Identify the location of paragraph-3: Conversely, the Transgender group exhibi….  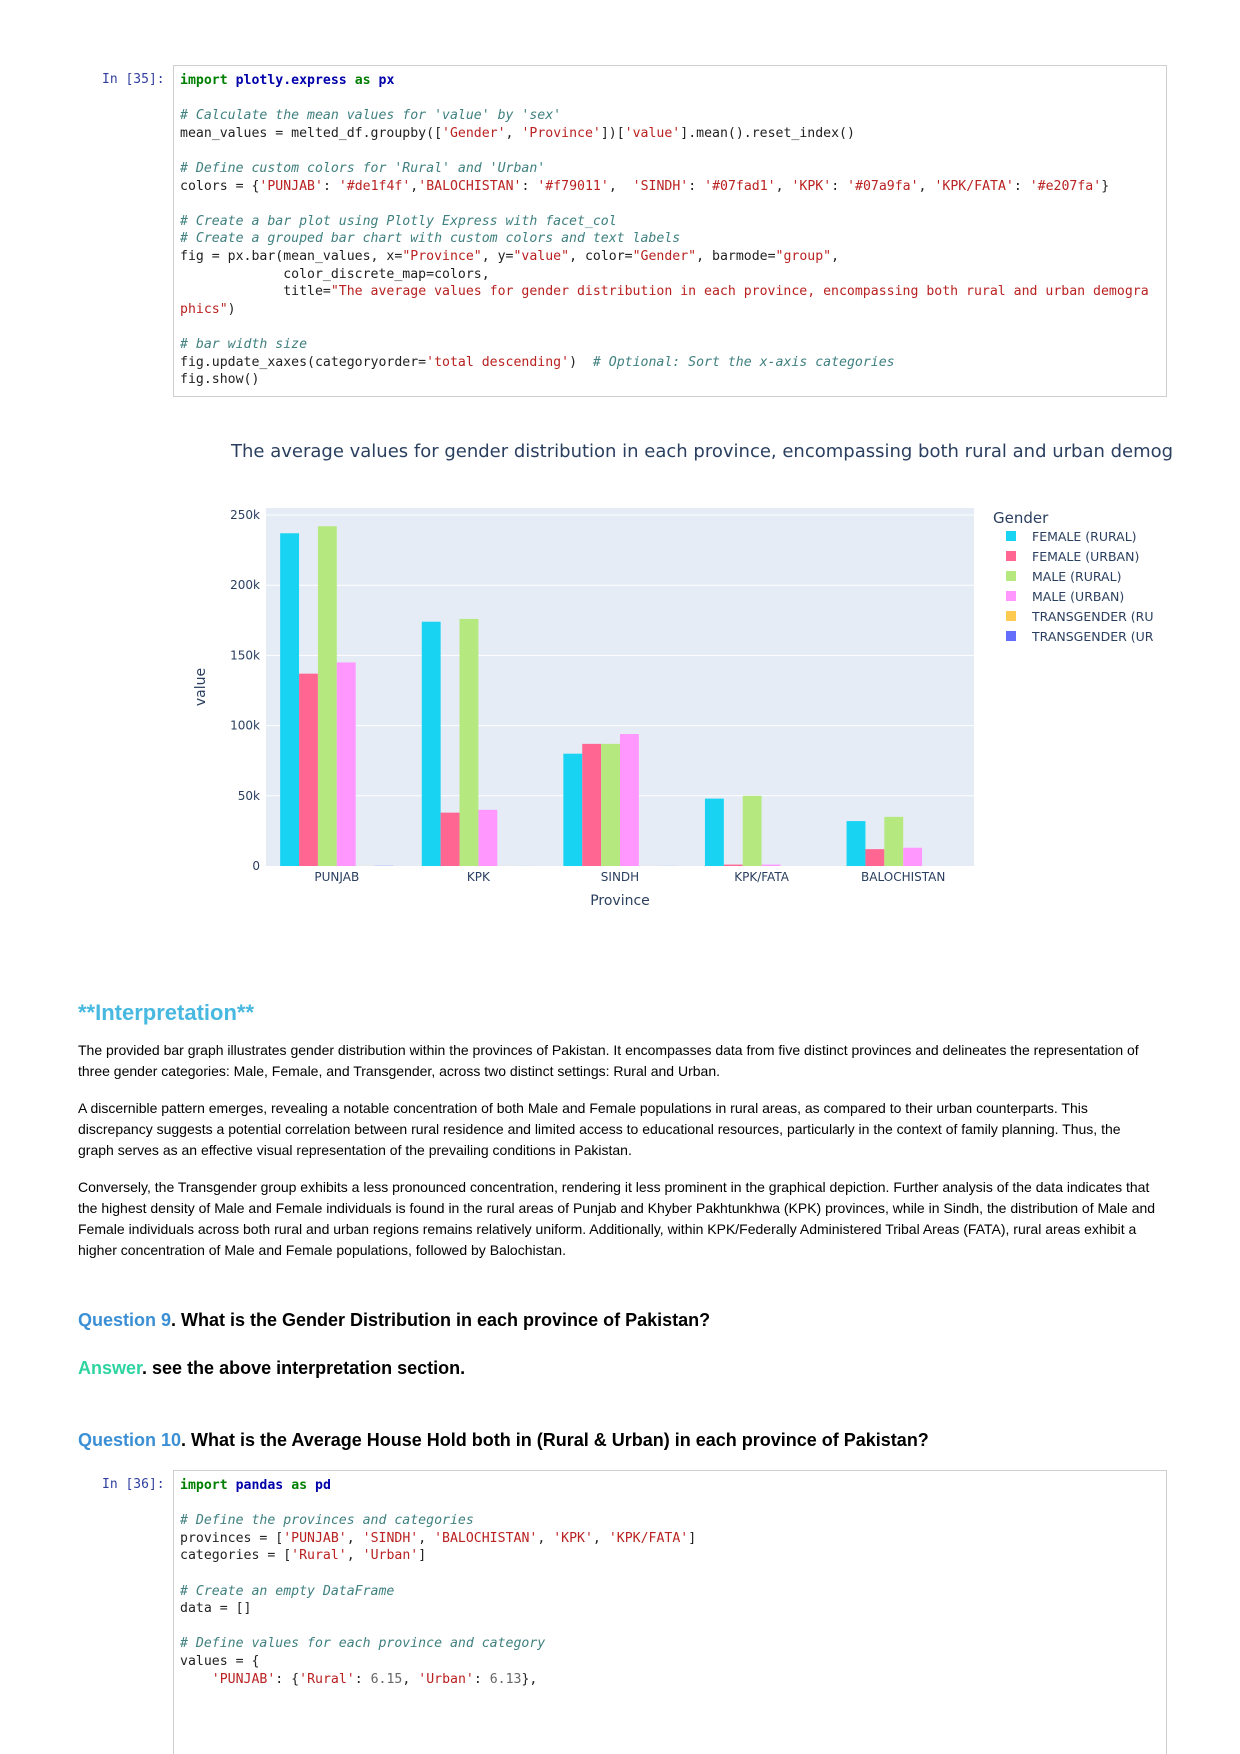
(617, 1218).